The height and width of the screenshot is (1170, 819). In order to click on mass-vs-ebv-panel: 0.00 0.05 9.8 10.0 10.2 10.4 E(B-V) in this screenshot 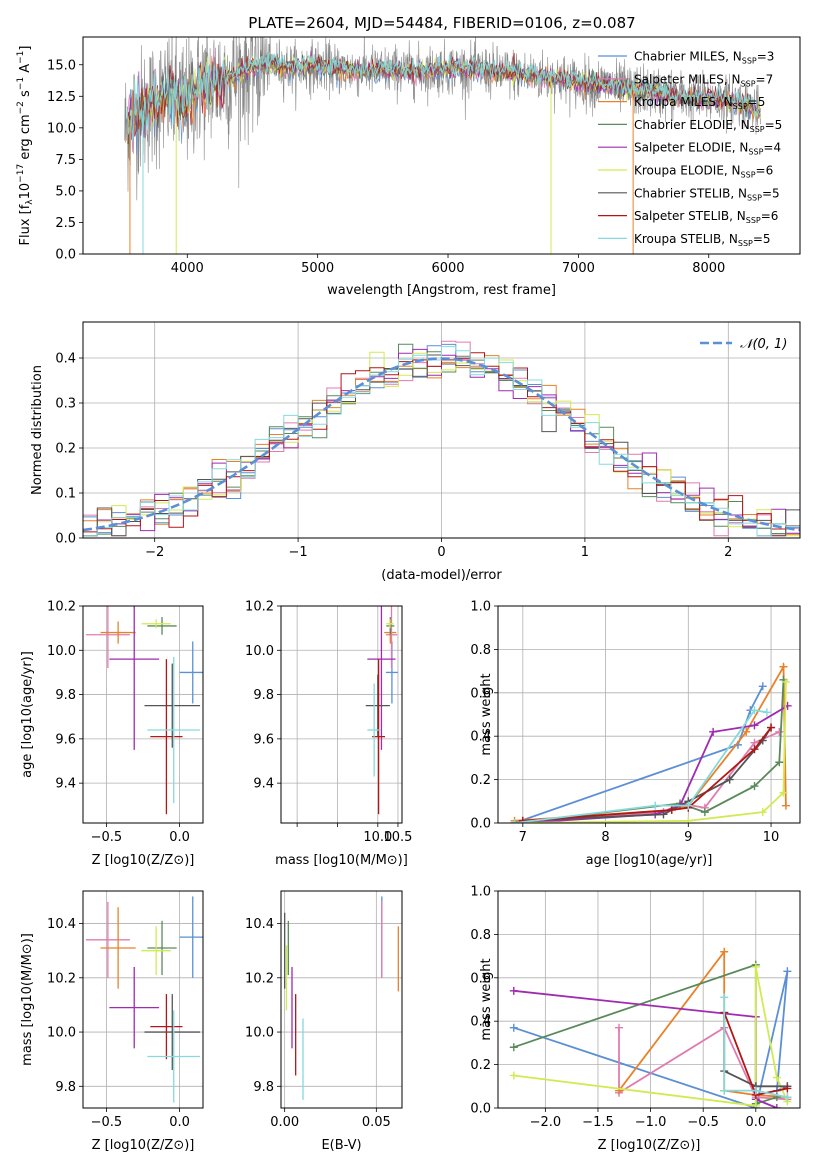, I will do `click(324, 1021)`.